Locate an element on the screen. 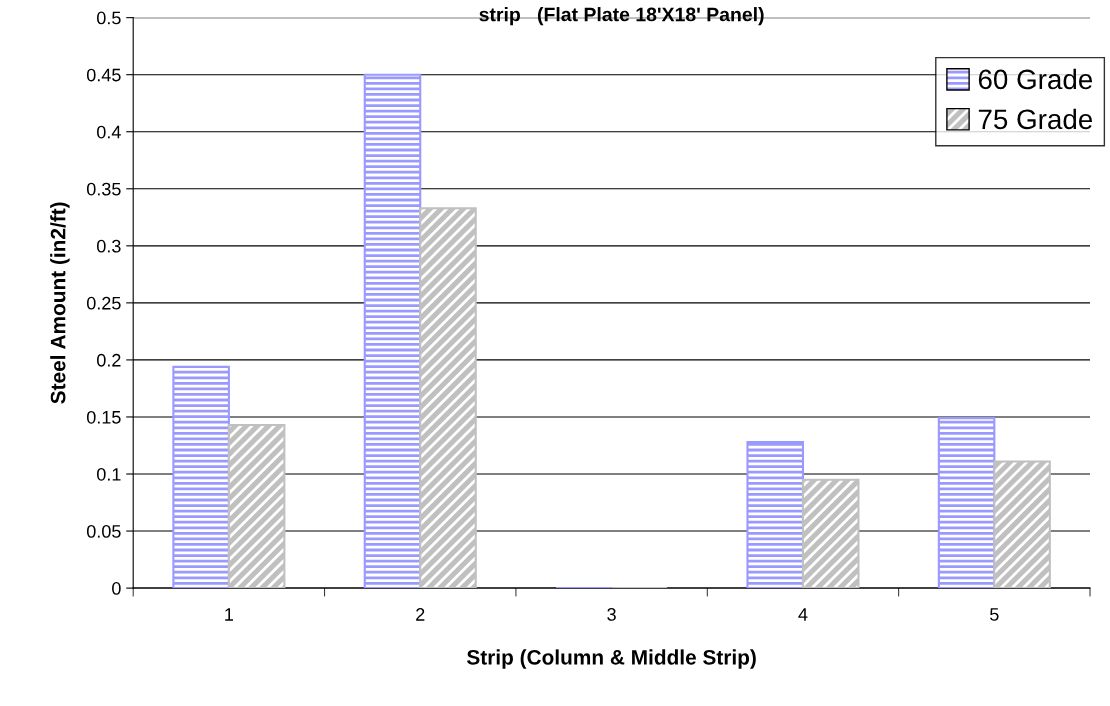 The width and height of the screenshot is (1110, 706). y-axis-title: Steel Amount (in2/ft) is located at coordinates (60, 303).